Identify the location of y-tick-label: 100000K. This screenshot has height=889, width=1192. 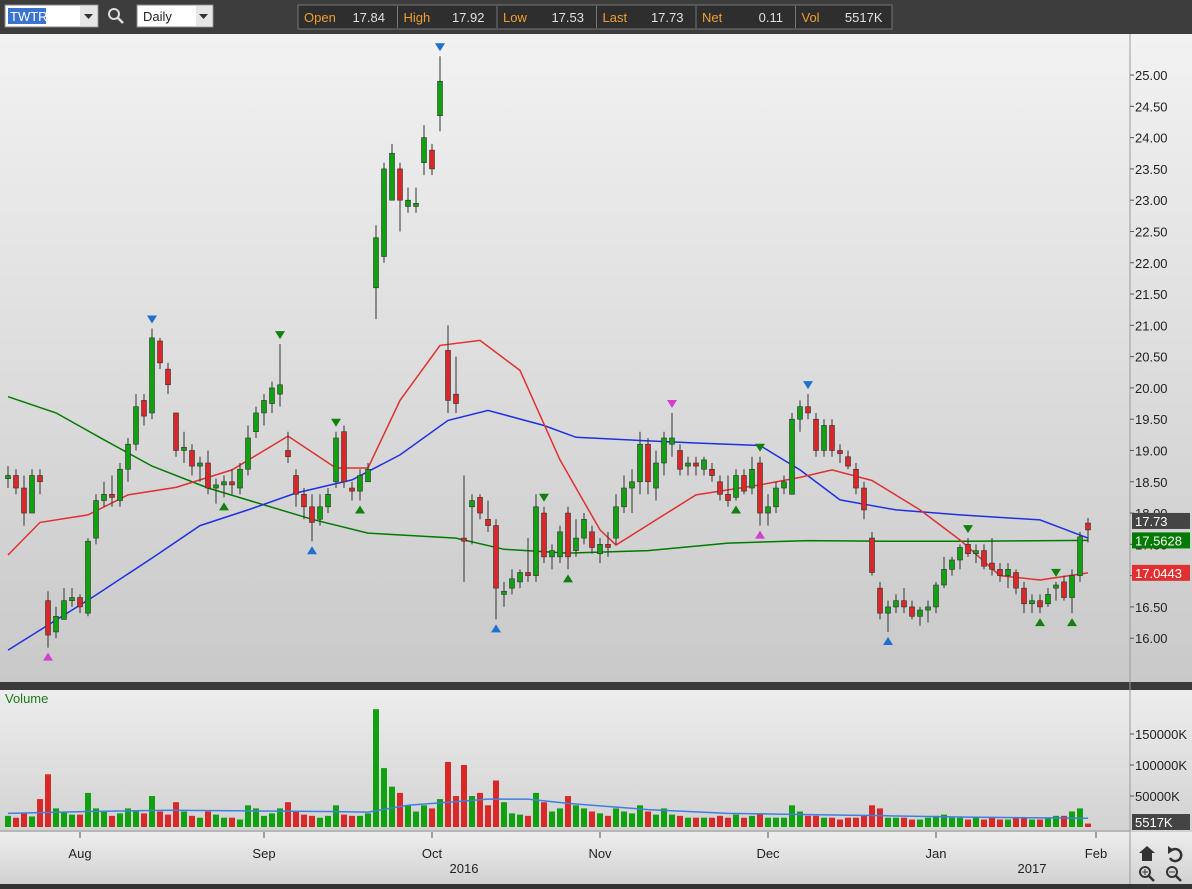
(1161, 765).